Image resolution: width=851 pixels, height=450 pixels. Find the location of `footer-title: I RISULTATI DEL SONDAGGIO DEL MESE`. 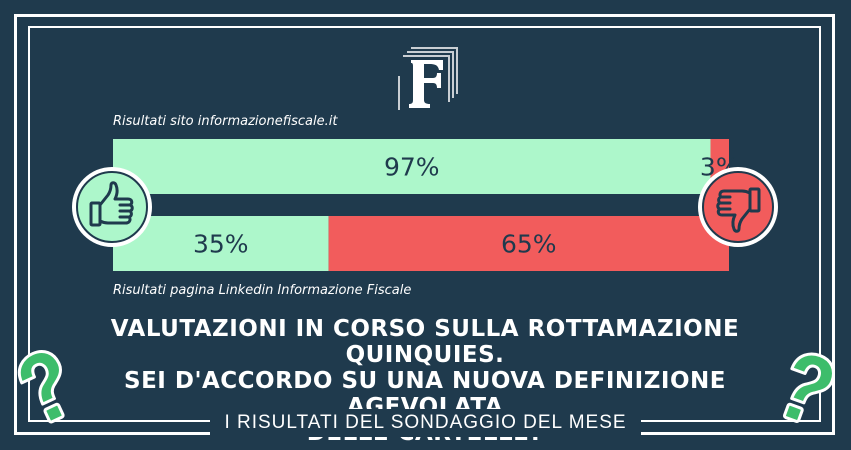

footer-title: I RISULTATI DEL SONDAGGIO DEL MESE is located at coordinates (425, 422).